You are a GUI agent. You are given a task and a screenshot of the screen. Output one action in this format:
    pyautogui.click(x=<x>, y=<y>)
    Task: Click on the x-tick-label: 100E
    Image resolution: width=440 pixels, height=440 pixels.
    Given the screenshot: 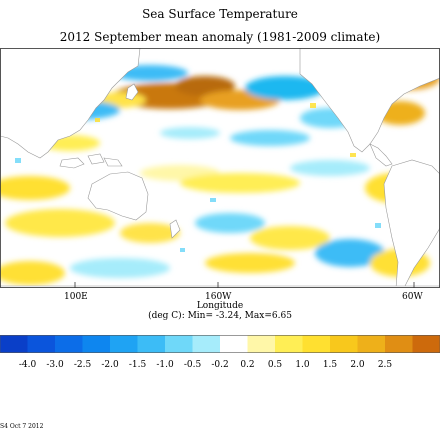 What is the action you would take?
    pyautogui.click(x=76, y=297)
    